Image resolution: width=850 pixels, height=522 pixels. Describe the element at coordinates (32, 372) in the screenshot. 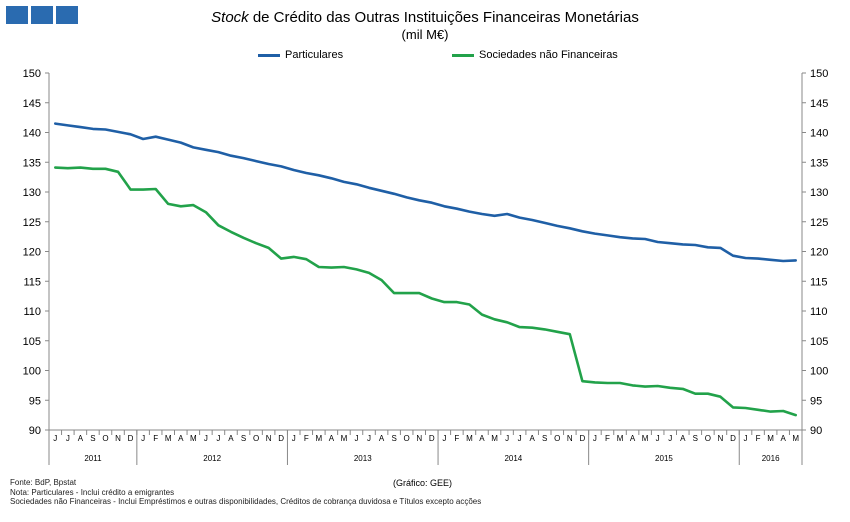

I see `y-tick-label-left: 100` at that location.